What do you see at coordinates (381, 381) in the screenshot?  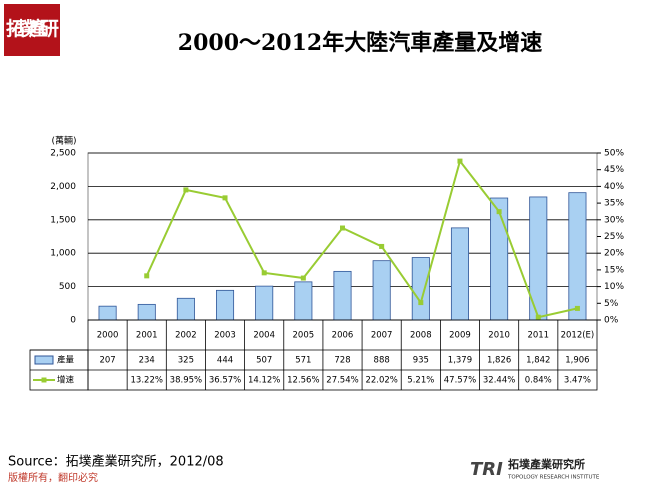 I see `table-value: 22.02%` at bounding box center [381, 381].